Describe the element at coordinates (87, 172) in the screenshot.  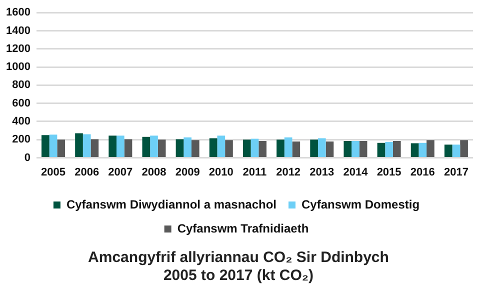
I see `x-tick-label: 2006` at that location.